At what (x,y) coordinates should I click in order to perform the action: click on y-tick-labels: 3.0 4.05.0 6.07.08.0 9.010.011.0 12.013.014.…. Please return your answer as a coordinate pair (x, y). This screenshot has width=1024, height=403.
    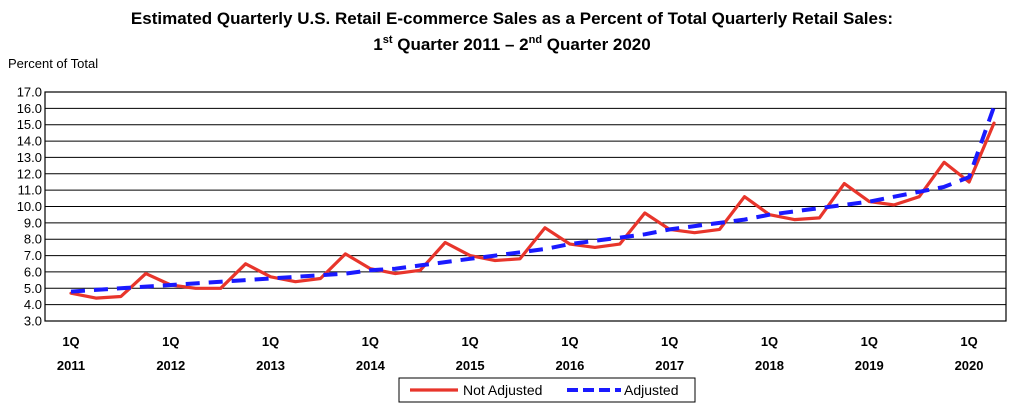
    Looking at the image, I should click on (29, 207).